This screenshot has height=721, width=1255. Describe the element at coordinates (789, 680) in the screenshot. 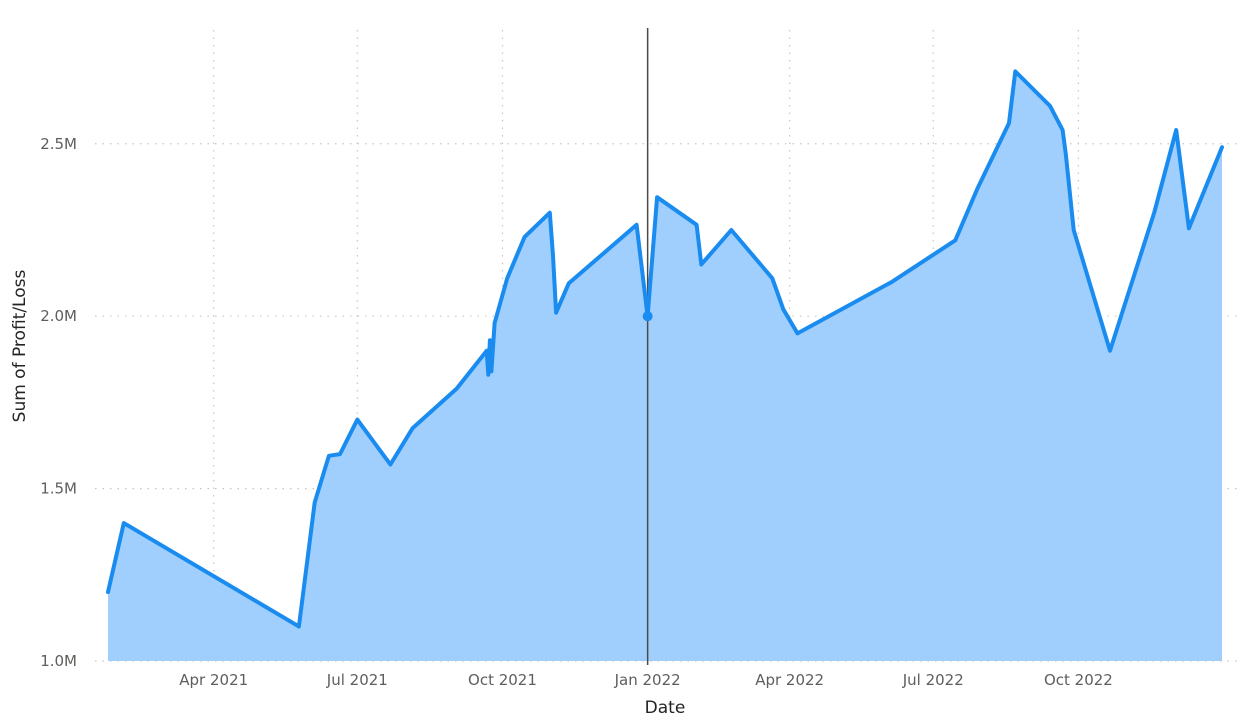

I see `x-tick-label: Apr 2022` at that location.